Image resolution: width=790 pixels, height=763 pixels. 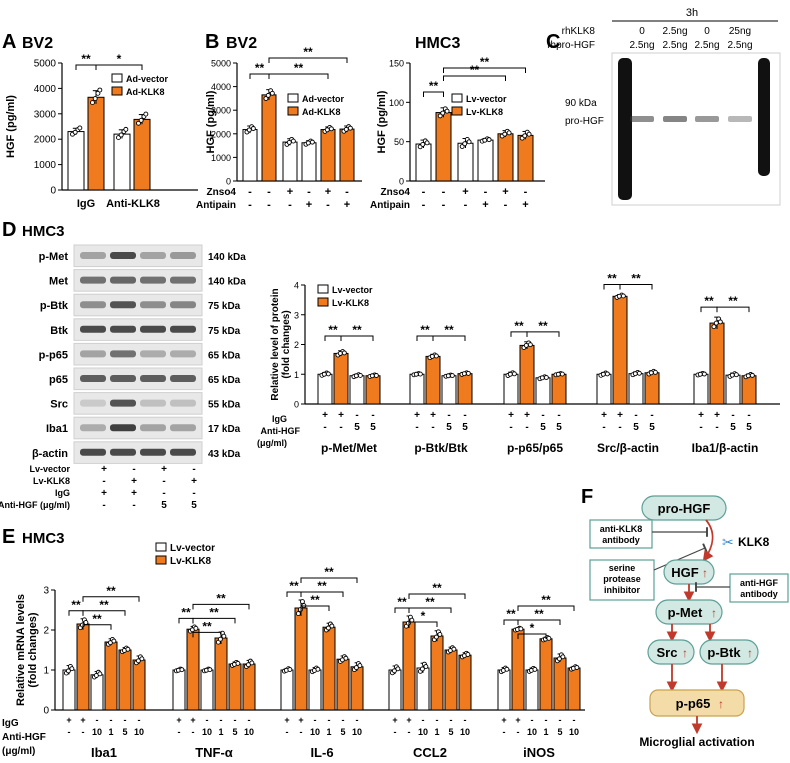 What do you see at coordinates (621, 529) in the screenshot?
I see `box-anti-klk8-l1: anti-KLK8` at bounding box center [621, 529].